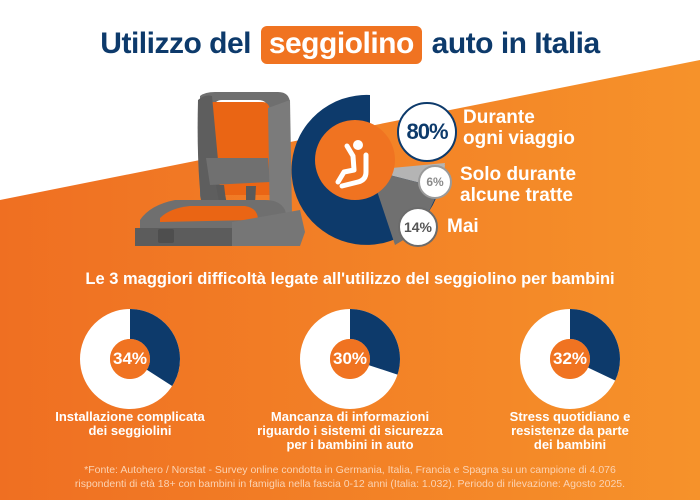 Image resolution: width=700 pixels, height=500 pixels. What do you see at coordinates (427, 132) in the screenshot?
I see `usage-pct-80: 80%` at bounding box center [427, 132].